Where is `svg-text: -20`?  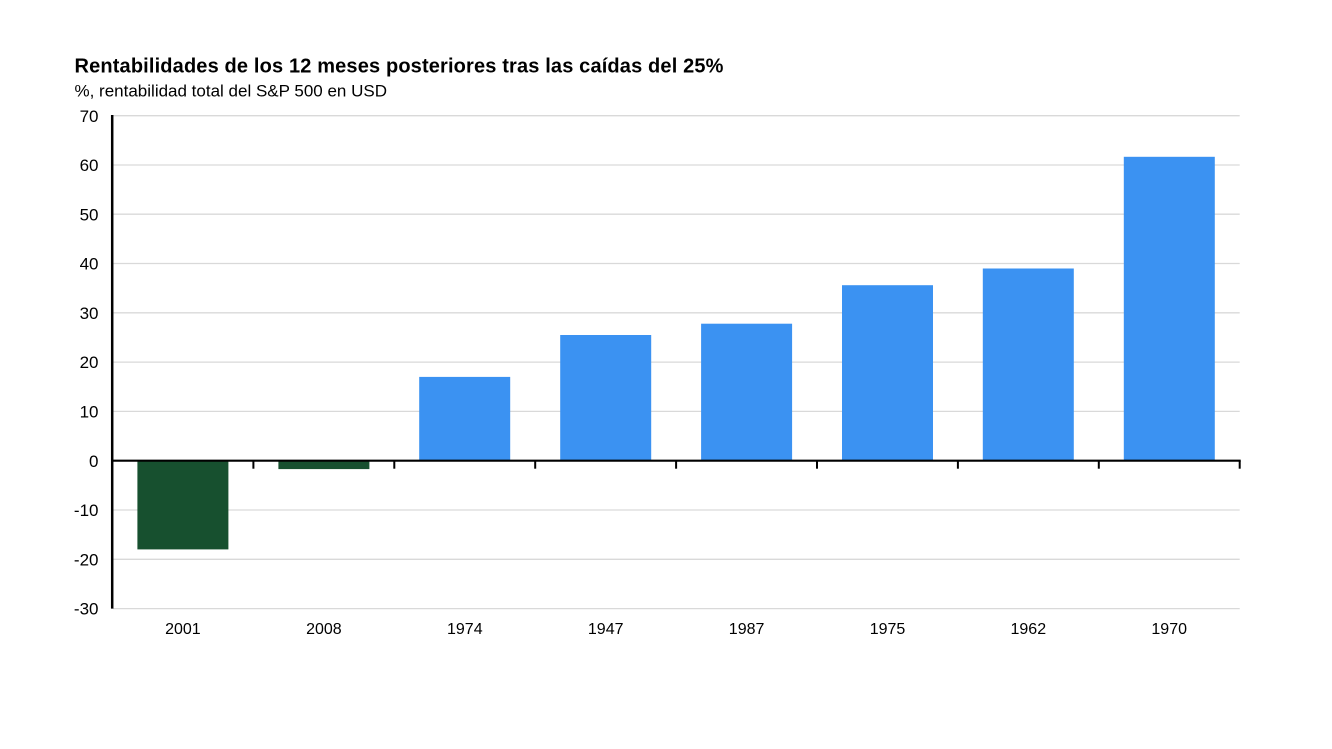 svg-text: -20 is located at coordinates (86, 559).